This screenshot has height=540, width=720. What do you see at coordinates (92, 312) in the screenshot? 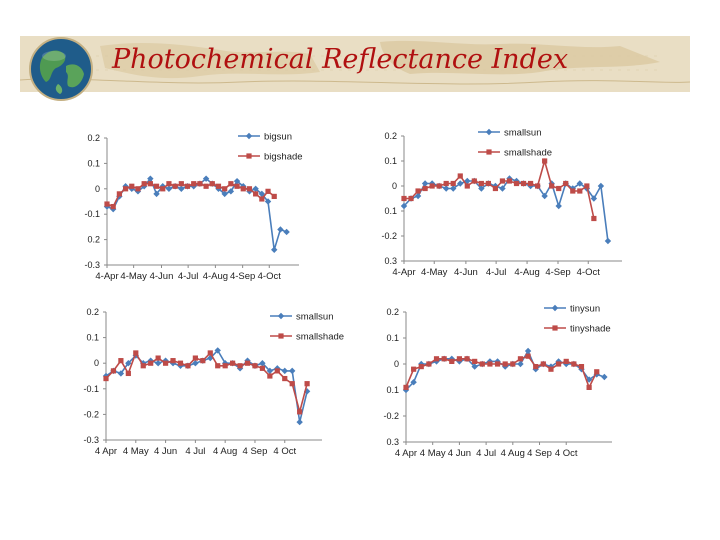
I see `y-tick-label: 0.2` at bounding box center [92, 312].